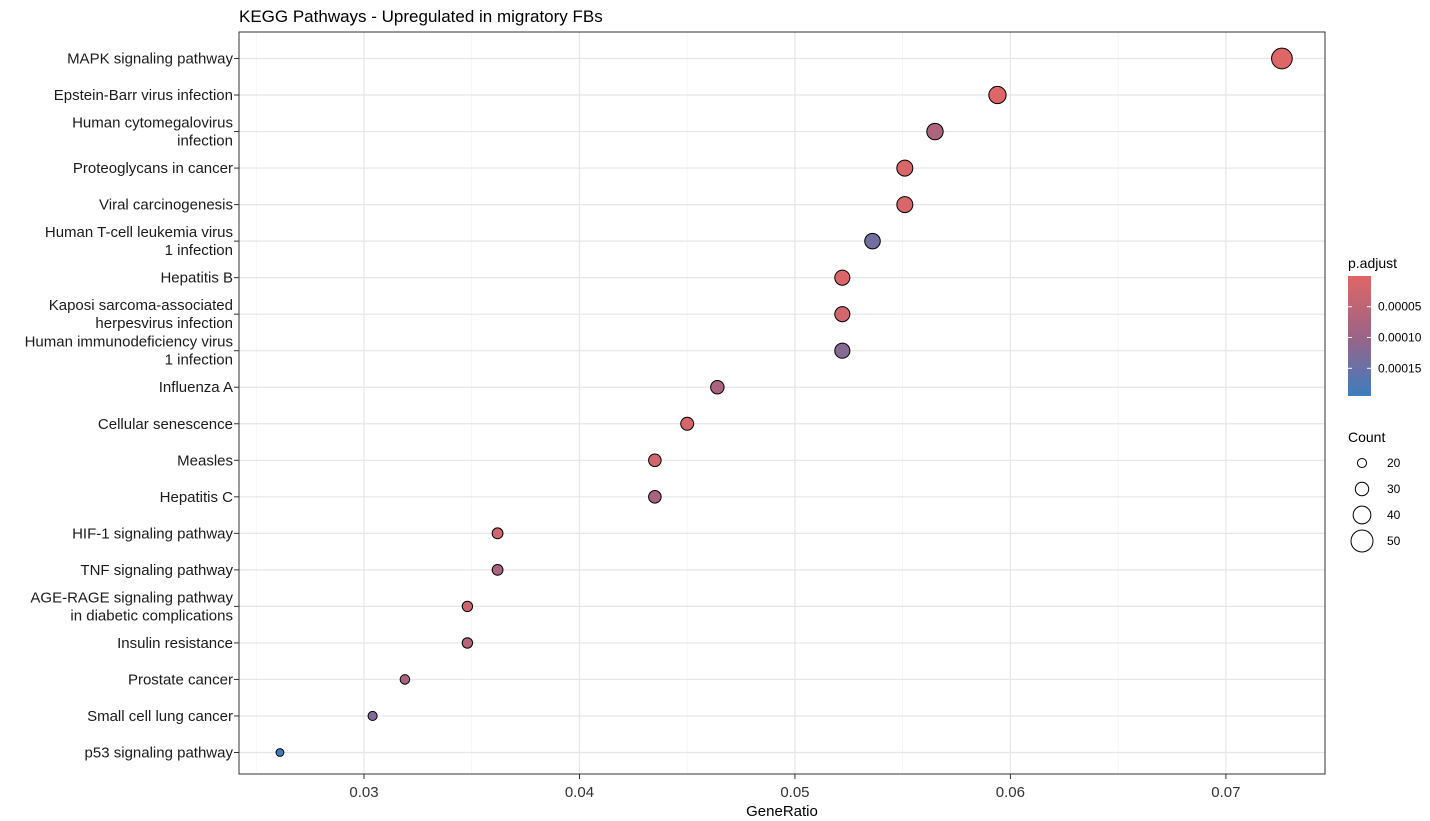 The height and width of the screenshot is (821, 1430). I want to click on x-axis-tick-labels: 0.03 0.04 0.05 0.06 0.07, so click(794, 787).